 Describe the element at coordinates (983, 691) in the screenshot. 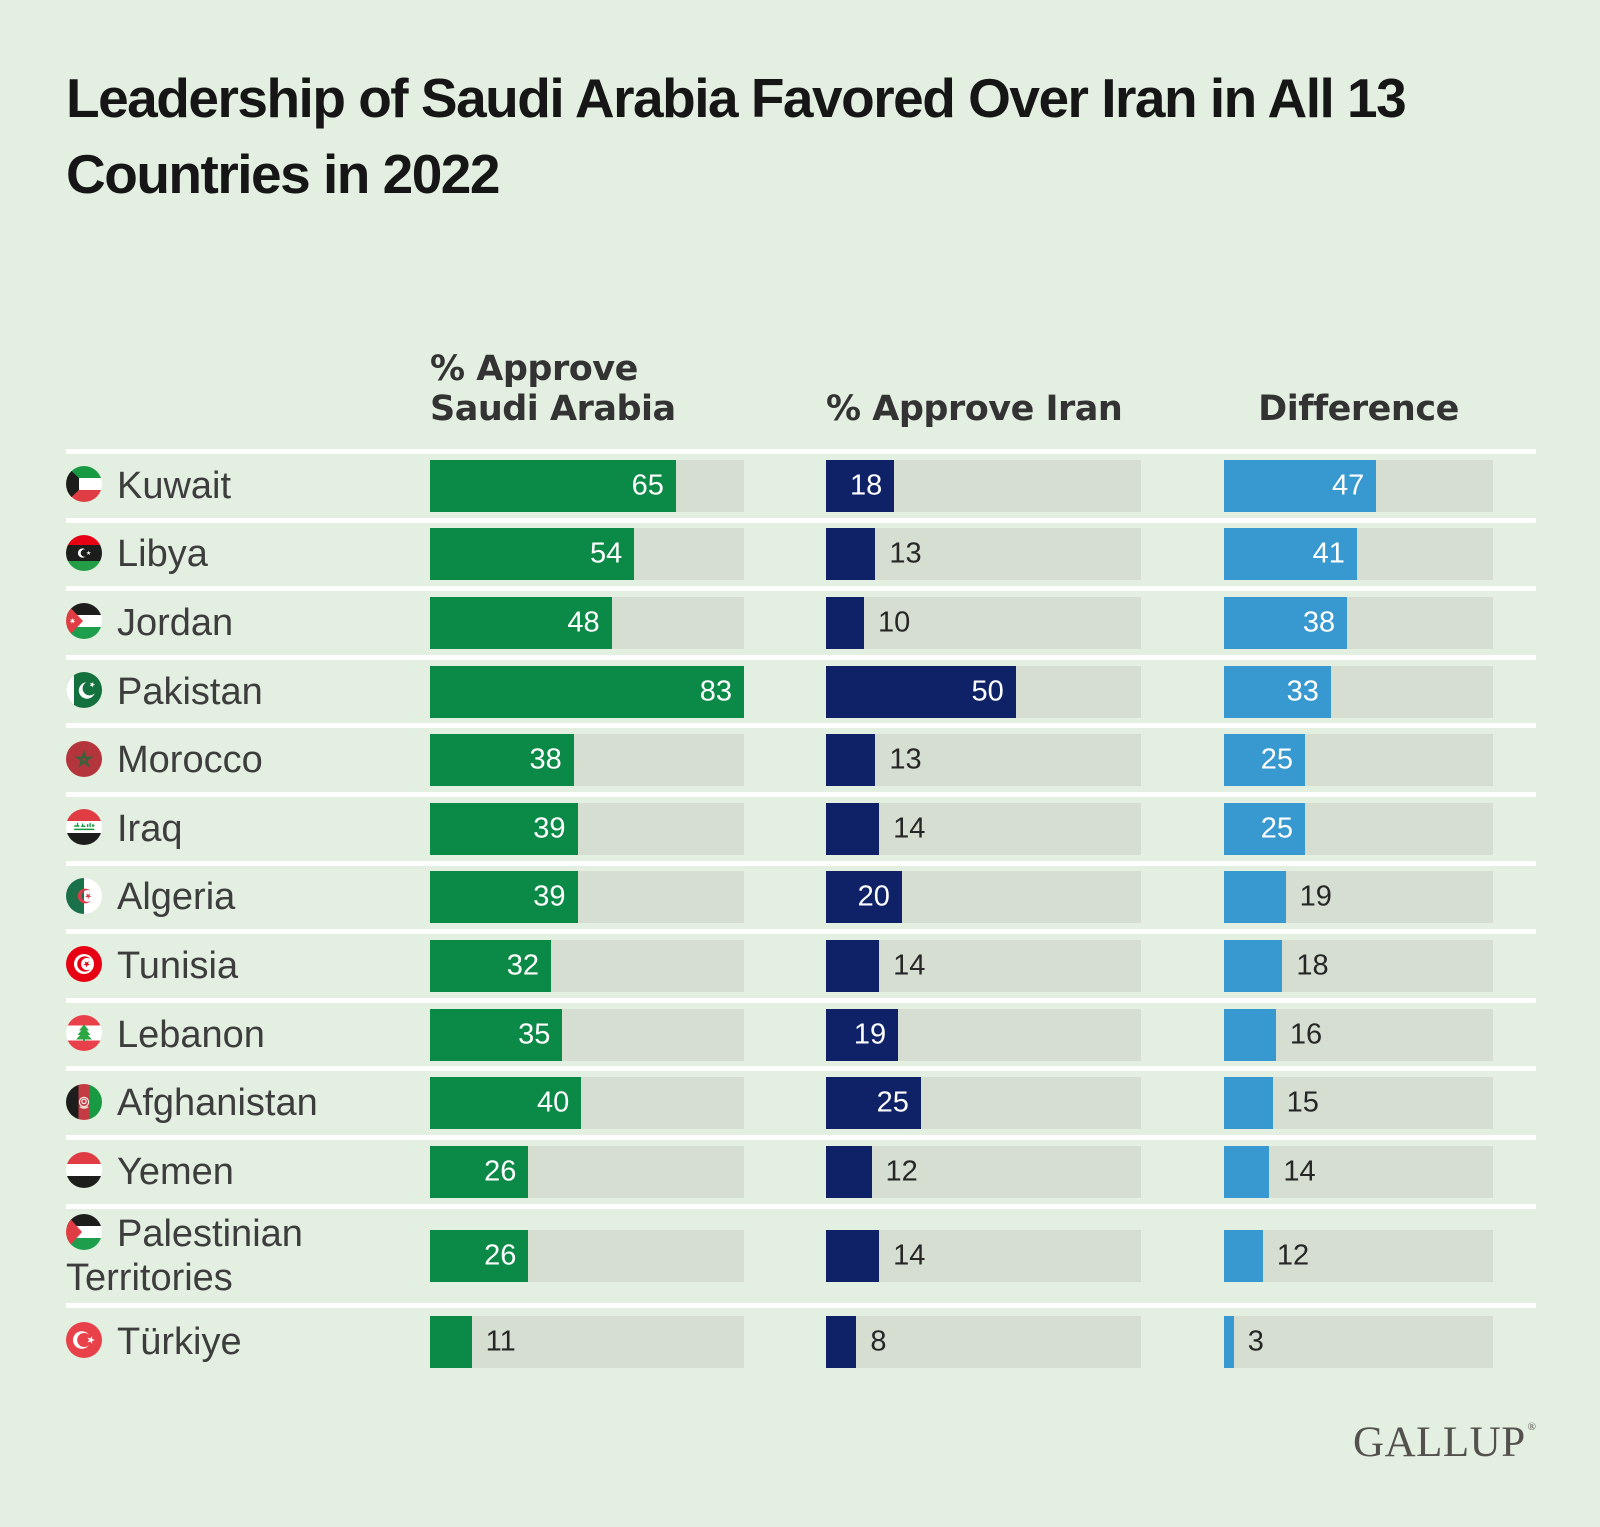

I see `iran-bar-track: 50` at that location.